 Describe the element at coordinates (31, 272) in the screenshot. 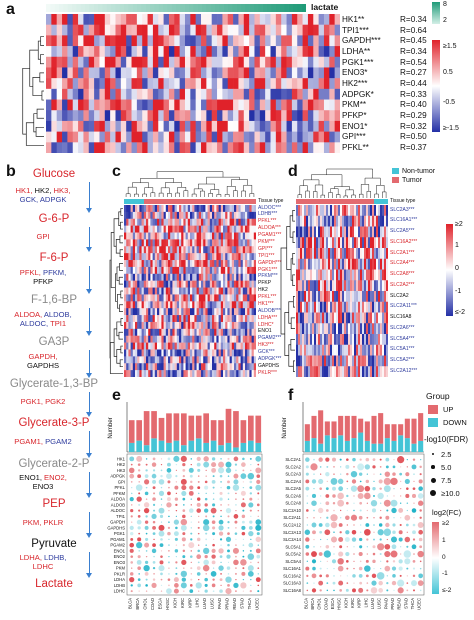

I see `enzyme-name: PFKL,` at that location.